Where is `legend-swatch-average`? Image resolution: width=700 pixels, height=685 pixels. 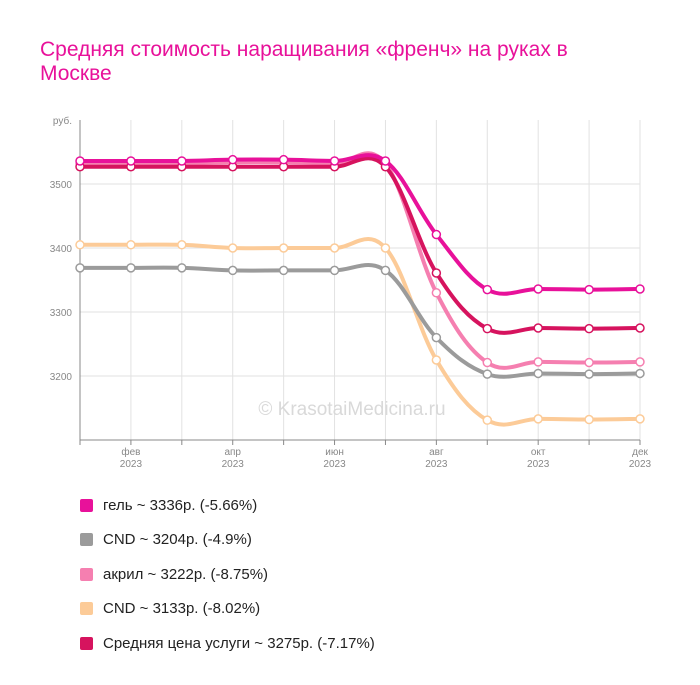
legend-swatch-average is located at coordinates (86, 643).